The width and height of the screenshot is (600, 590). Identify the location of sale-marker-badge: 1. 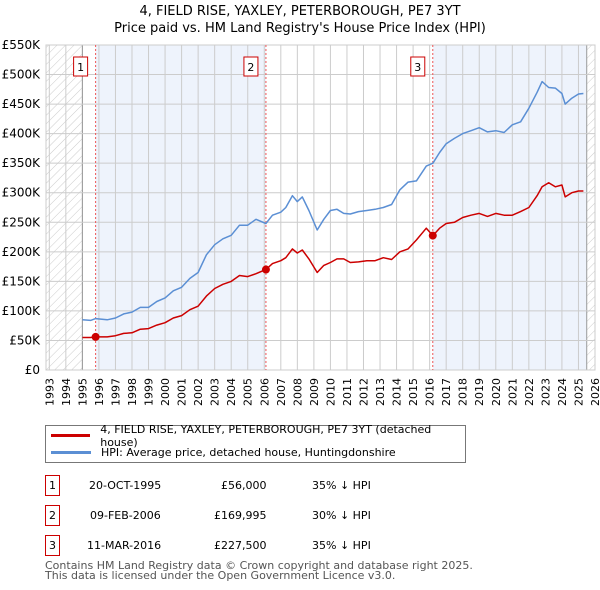
(52, 485).